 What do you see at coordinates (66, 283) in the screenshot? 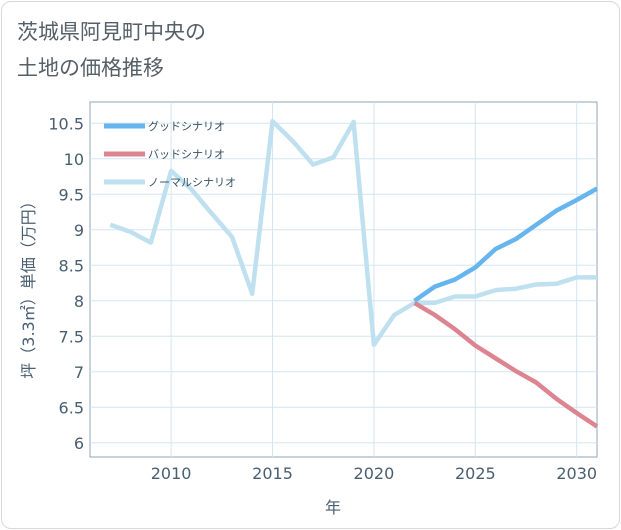
I see `y-tick-labels: 6 6.5 7 7.5 8 8.5 9 9.5 10 10.5` at bounding box center [66, 283].